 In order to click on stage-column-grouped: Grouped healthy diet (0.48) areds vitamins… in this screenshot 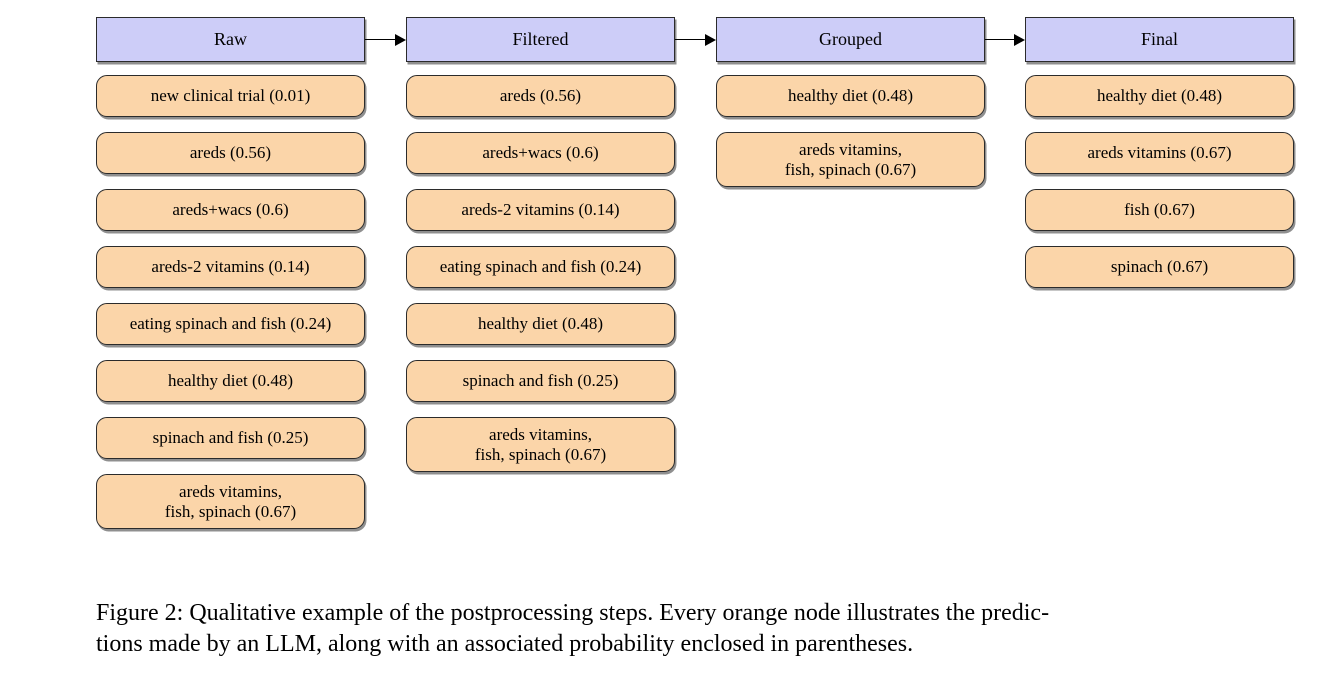, I will do `click(850, 109)`.